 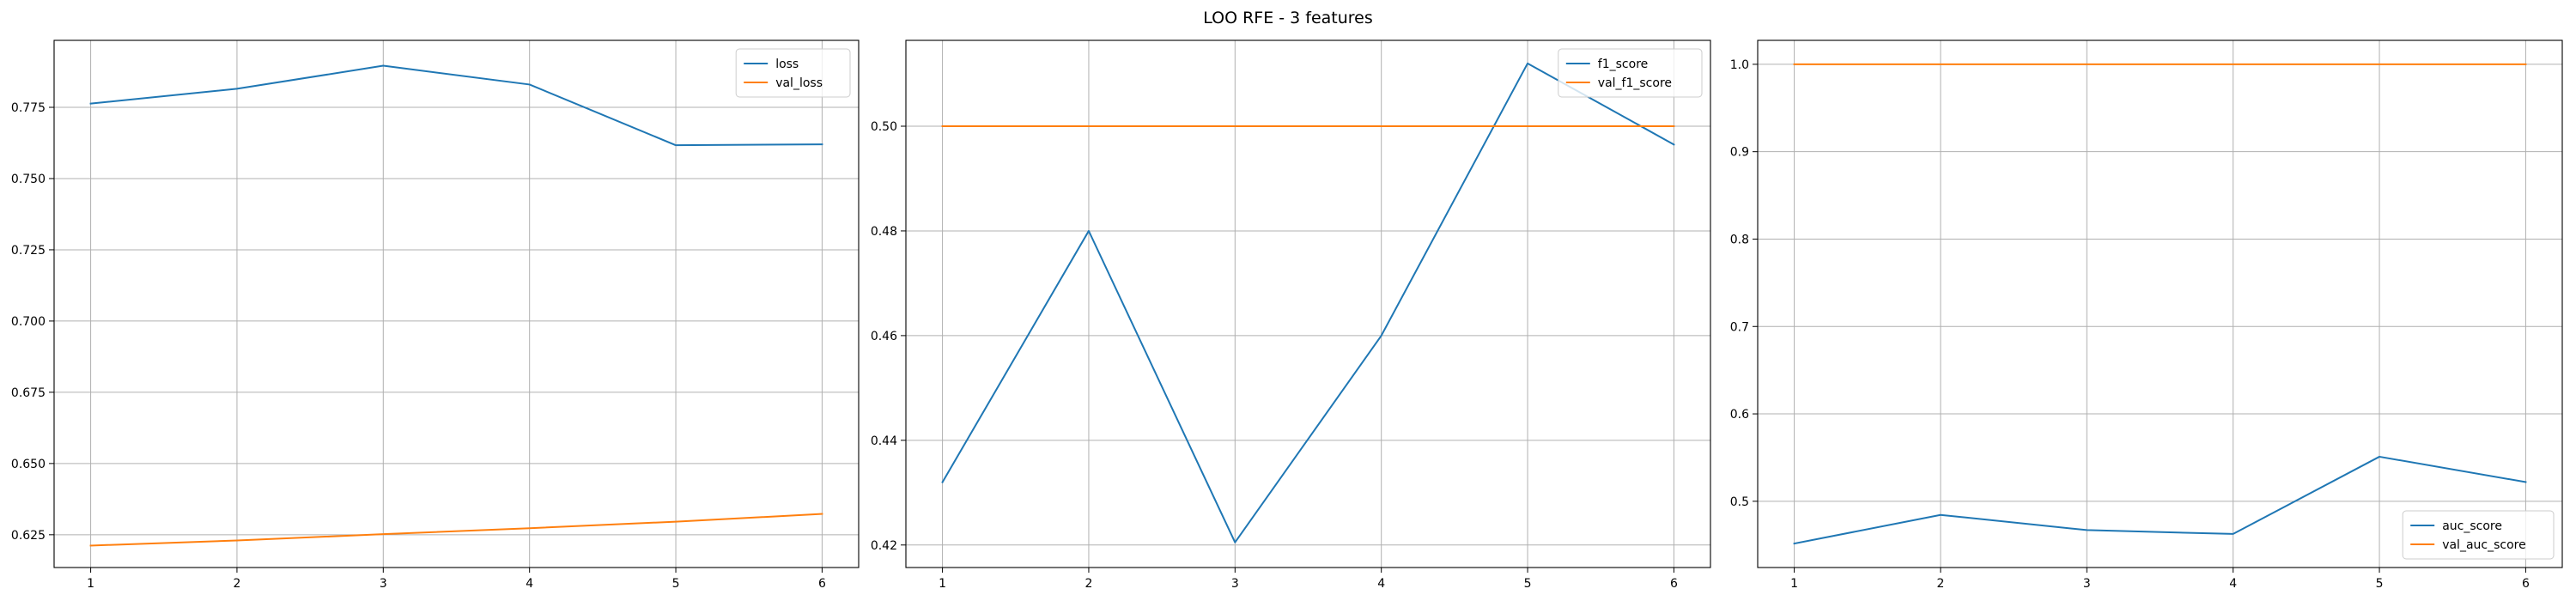 What do you see at coordinates (28, 108) in the screenshot?
I see `y-tick-label: 0.775` at bounding box center [28, 108].